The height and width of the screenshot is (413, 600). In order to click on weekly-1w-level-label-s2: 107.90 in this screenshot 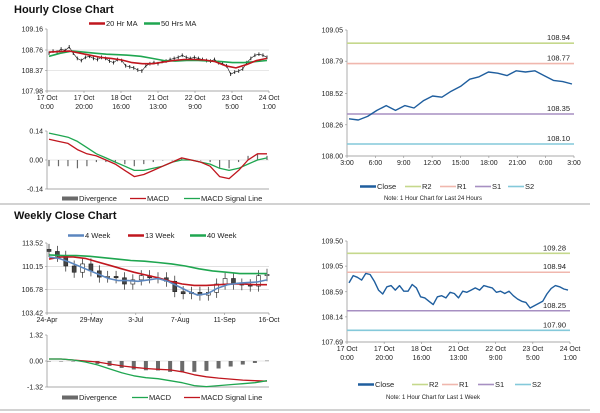, I will do `click(554, 324)`.